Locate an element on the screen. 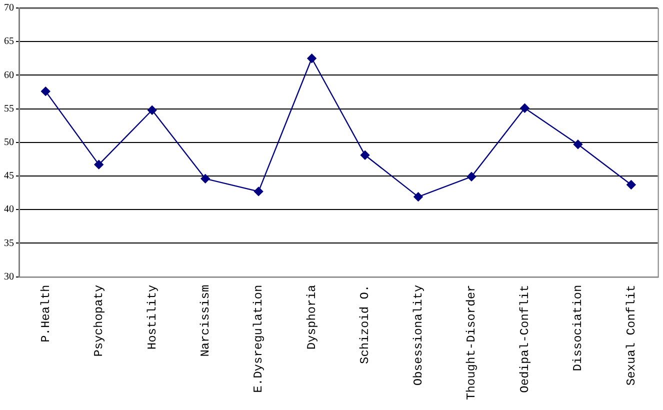  y-tick-label: 55 is located at coordinates (9, 108).